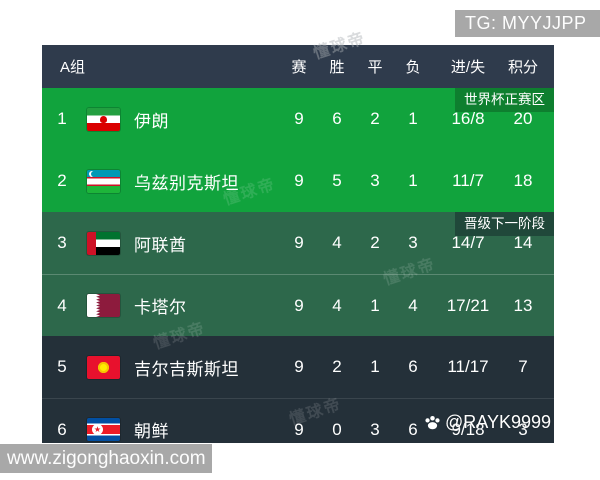 The height and width of the screenshot is (480, 600). I want to click on col-drawn: 平, so click(375, 67).